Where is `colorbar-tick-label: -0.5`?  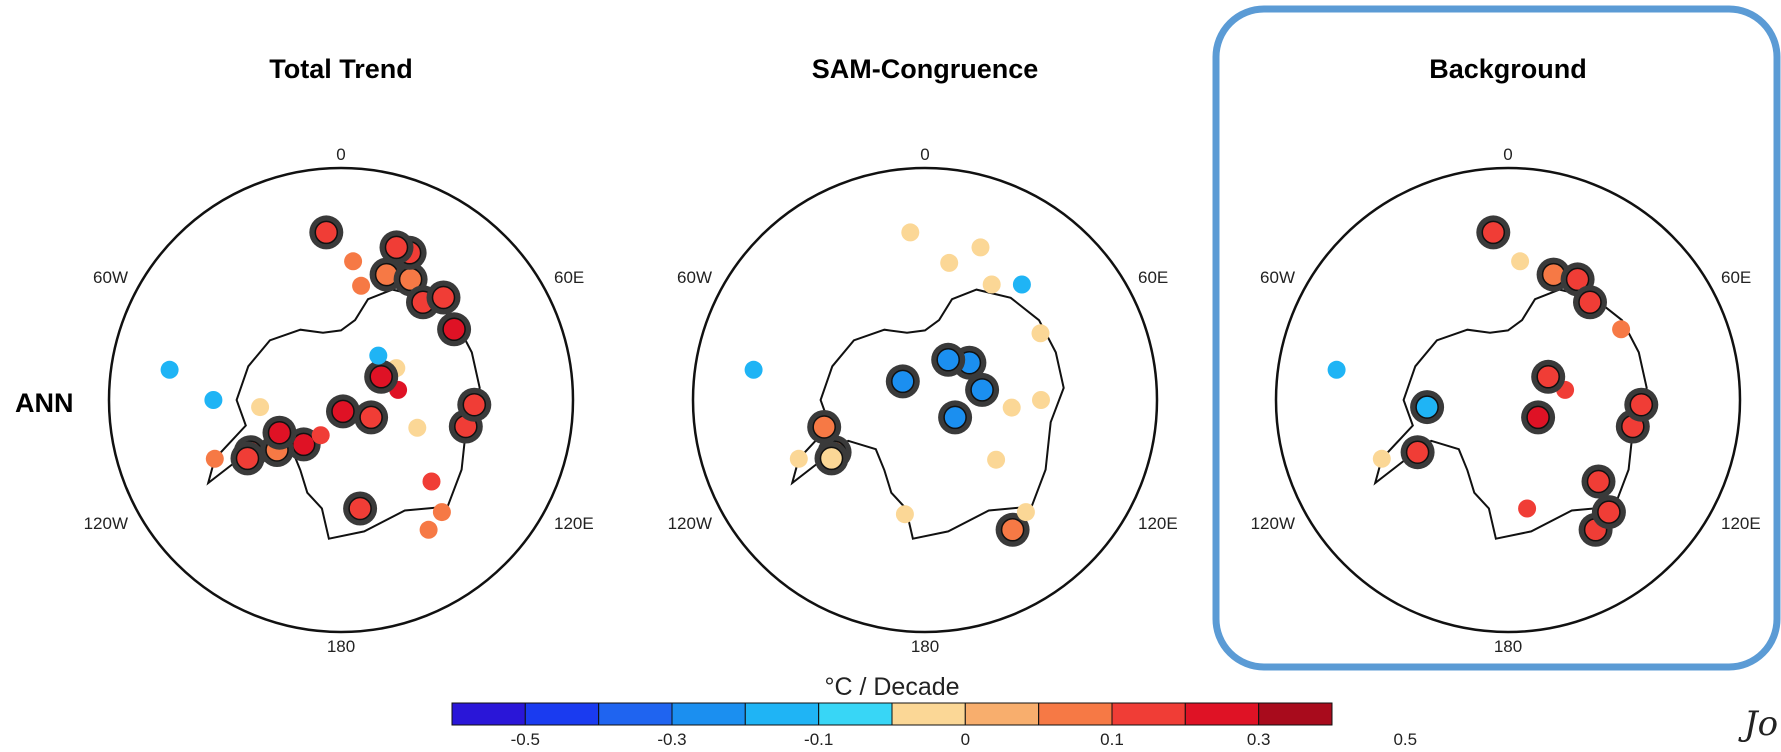 colorbar-tick-label: -0.5 is located at coordinates (525, 739).